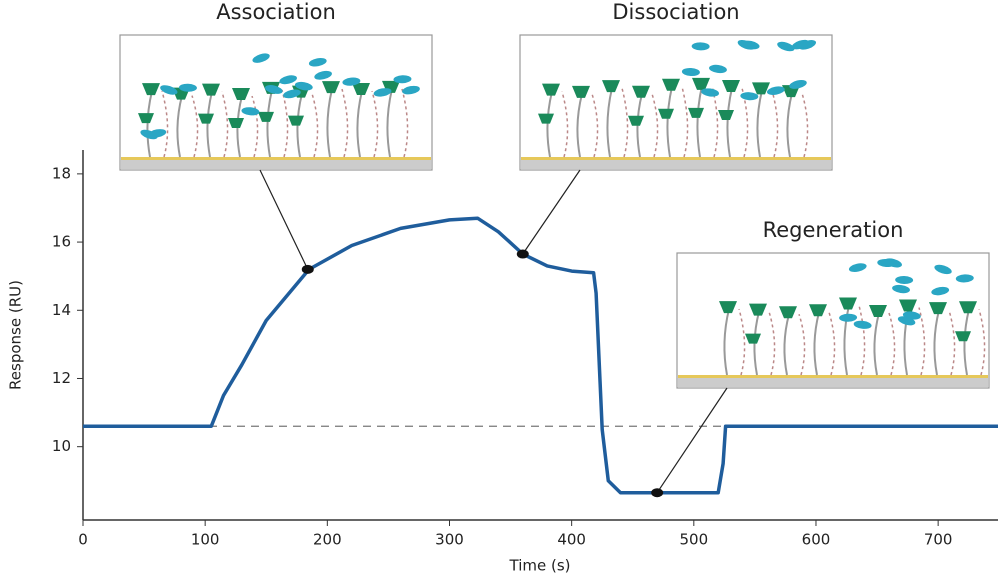  What do you see at coordinates (833, 230) in the screenshot?
I see `annotation-label: Regeneration` at bounding box center [833, 230].